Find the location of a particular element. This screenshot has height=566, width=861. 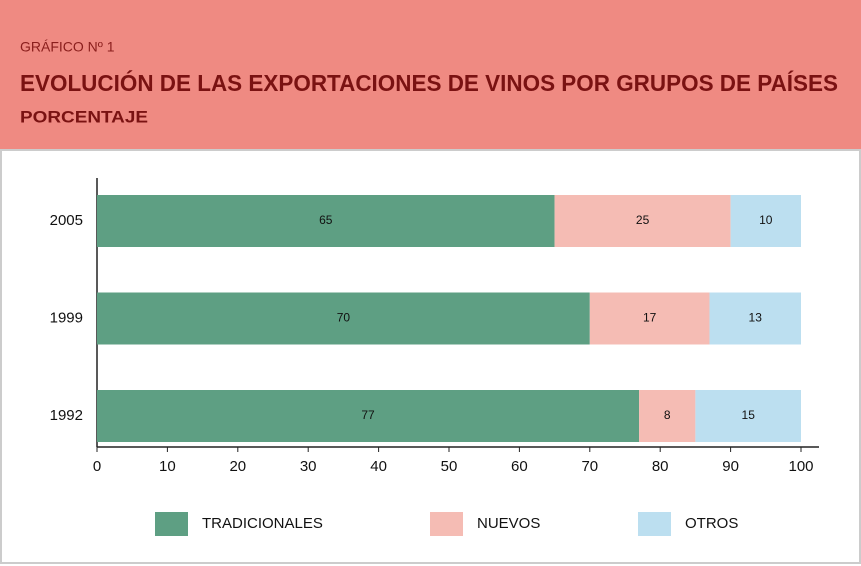

x-tick-label: 80 is located at coordinates (660, 466).